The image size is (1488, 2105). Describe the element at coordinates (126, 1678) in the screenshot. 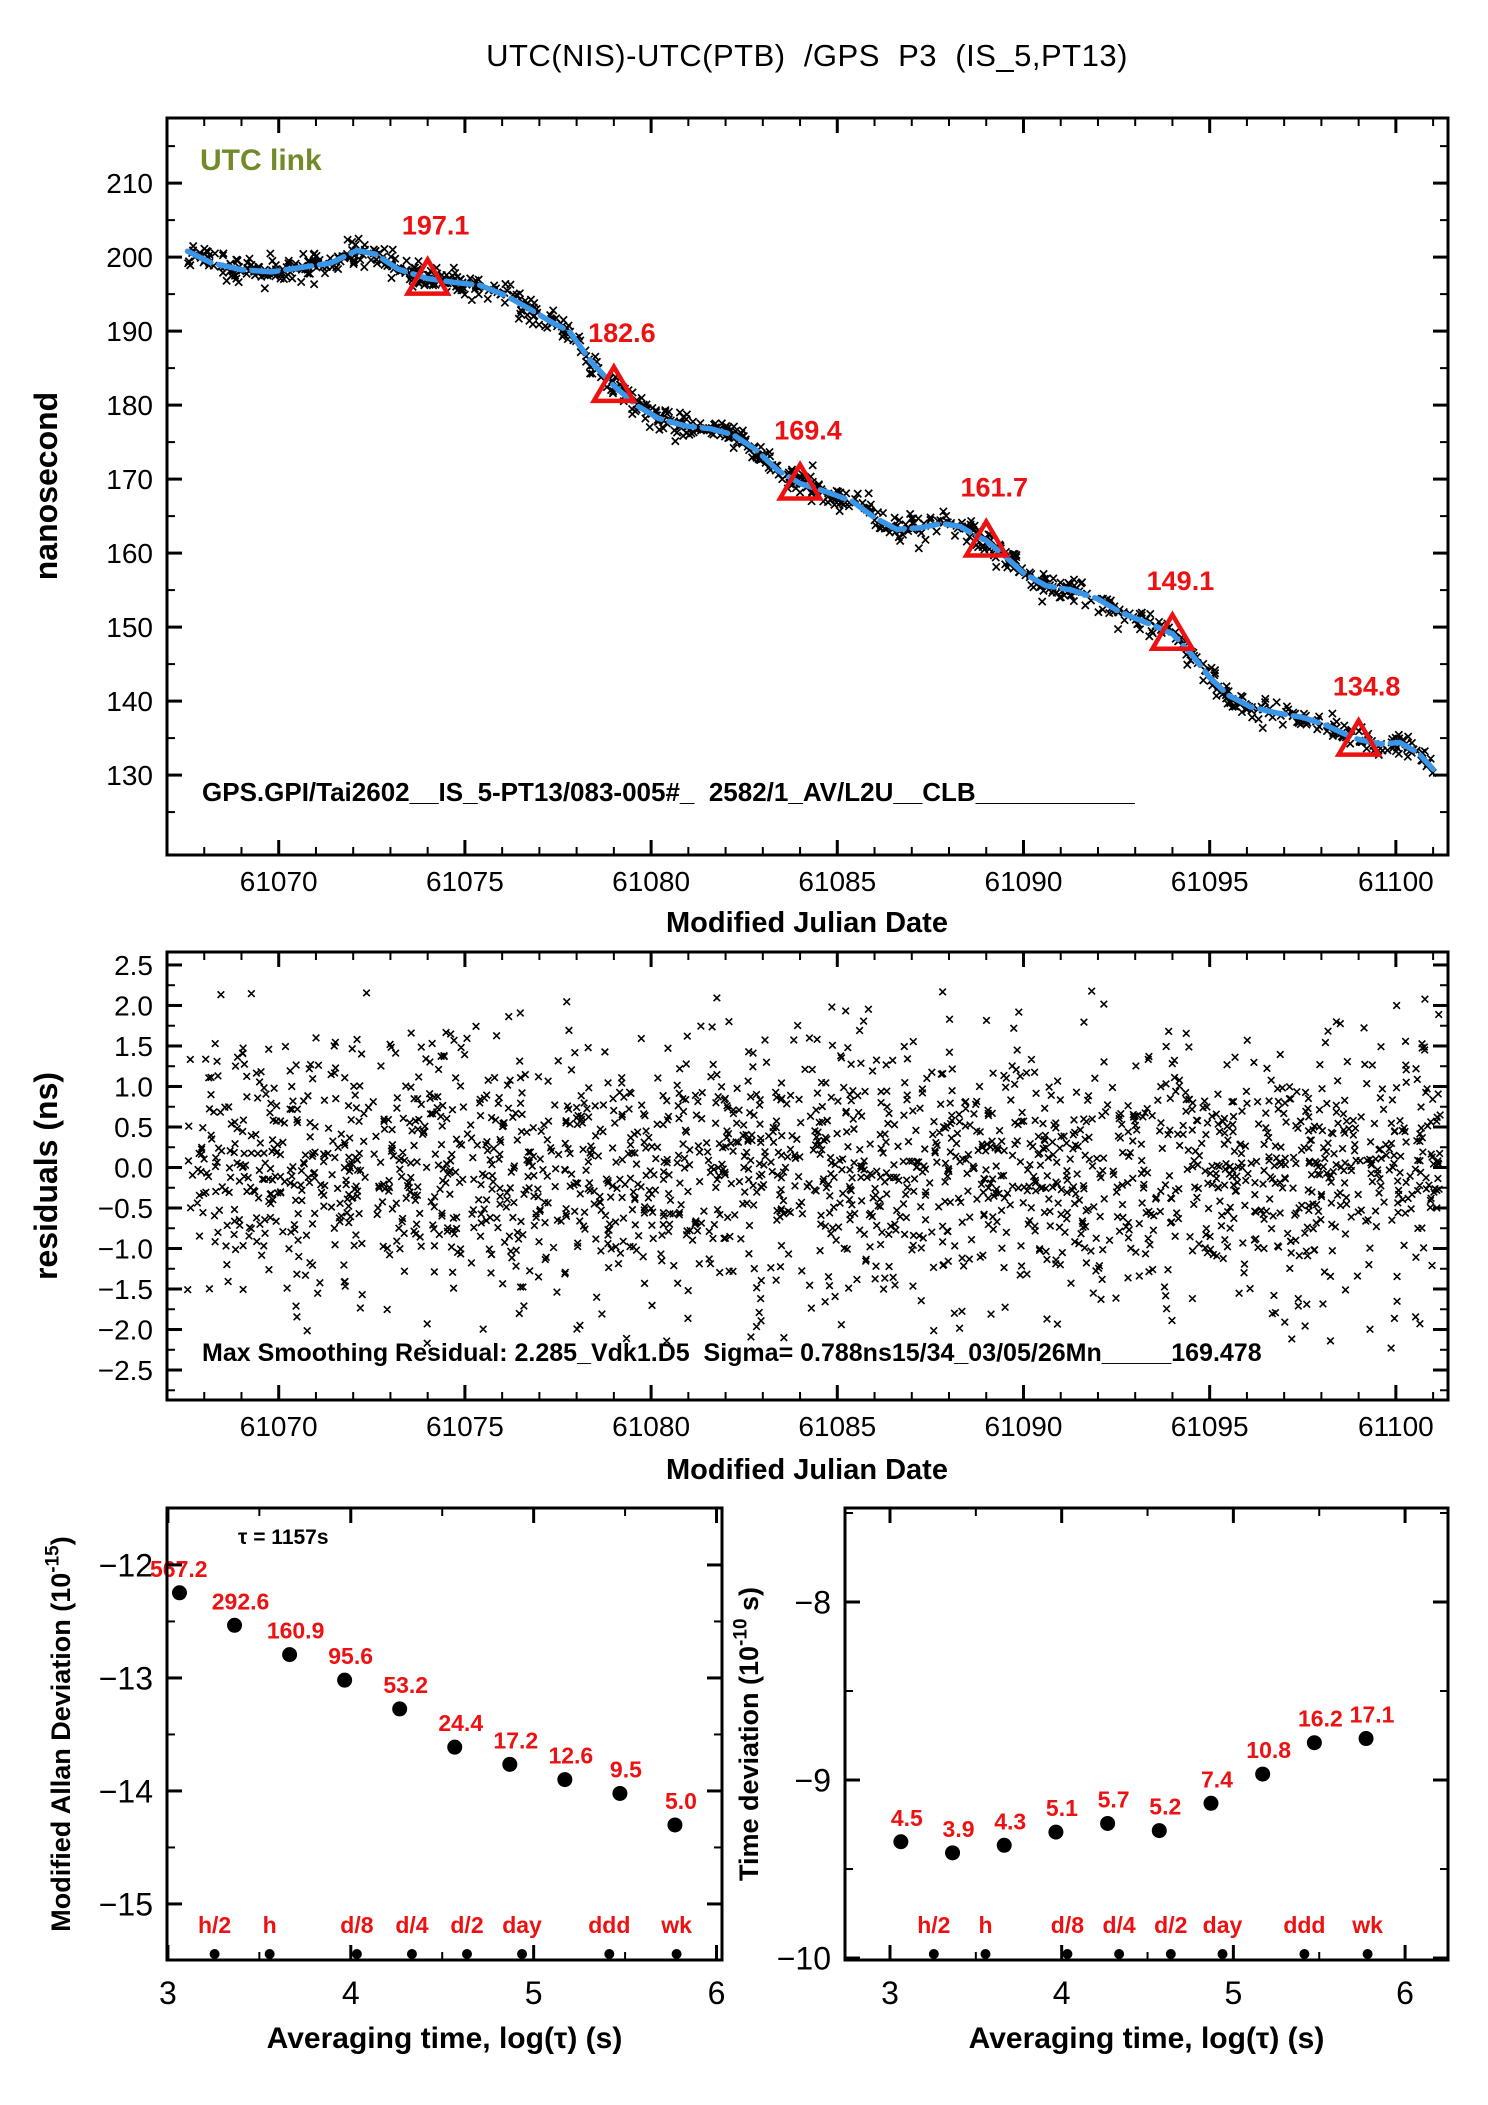

I see `y-tick-label: −13` at that location.